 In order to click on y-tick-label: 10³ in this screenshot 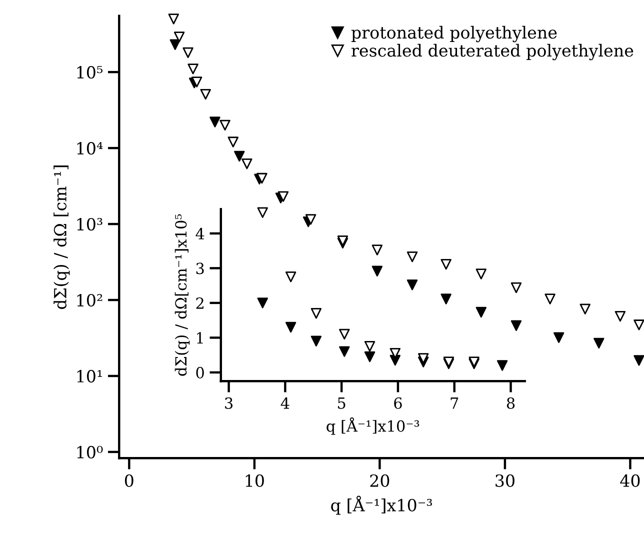, I will do `click(89, 224)`.